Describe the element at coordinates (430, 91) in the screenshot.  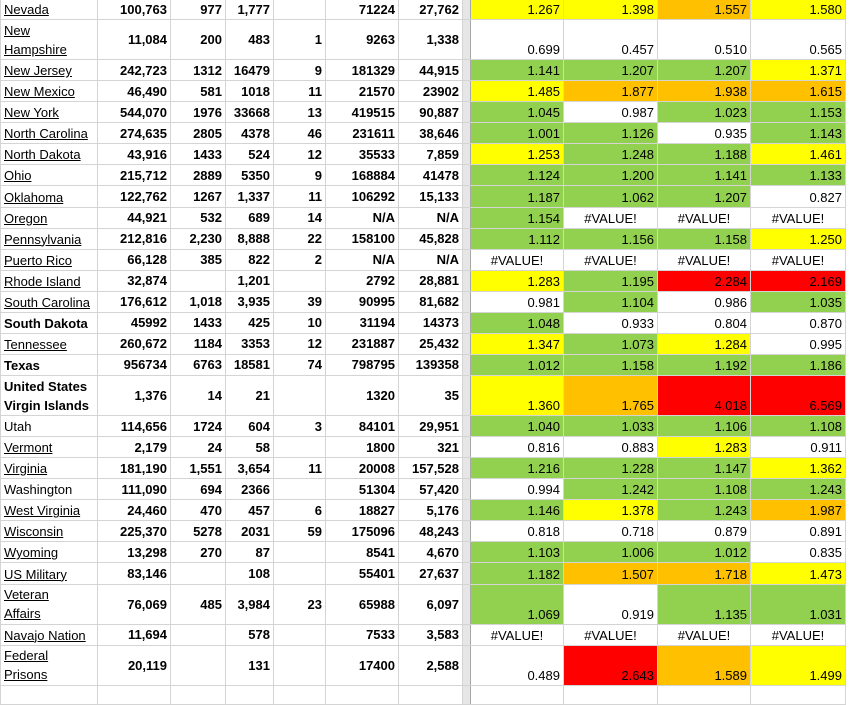
I see `count-cell: 23902` at that location.